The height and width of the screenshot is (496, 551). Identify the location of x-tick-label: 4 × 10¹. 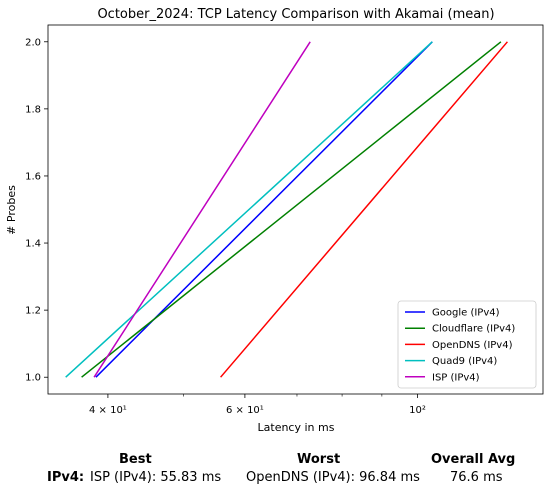
(108, 410).